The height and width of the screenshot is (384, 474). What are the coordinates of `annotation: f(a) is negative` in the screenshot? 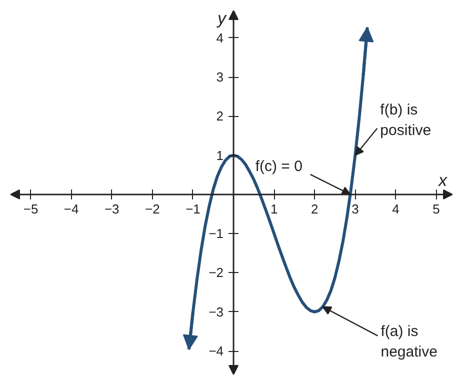 It's located at (409, 341).